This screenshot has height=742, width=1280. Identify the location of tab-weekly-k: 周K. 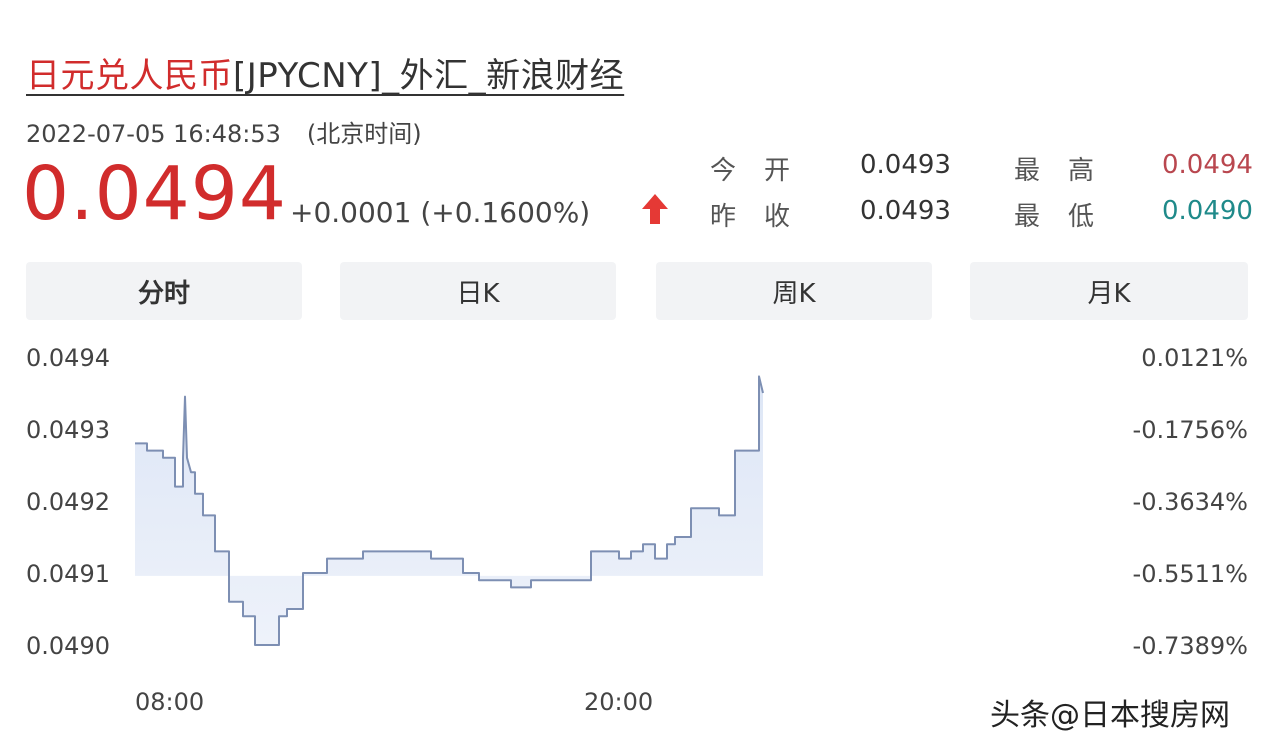
(794, 291).